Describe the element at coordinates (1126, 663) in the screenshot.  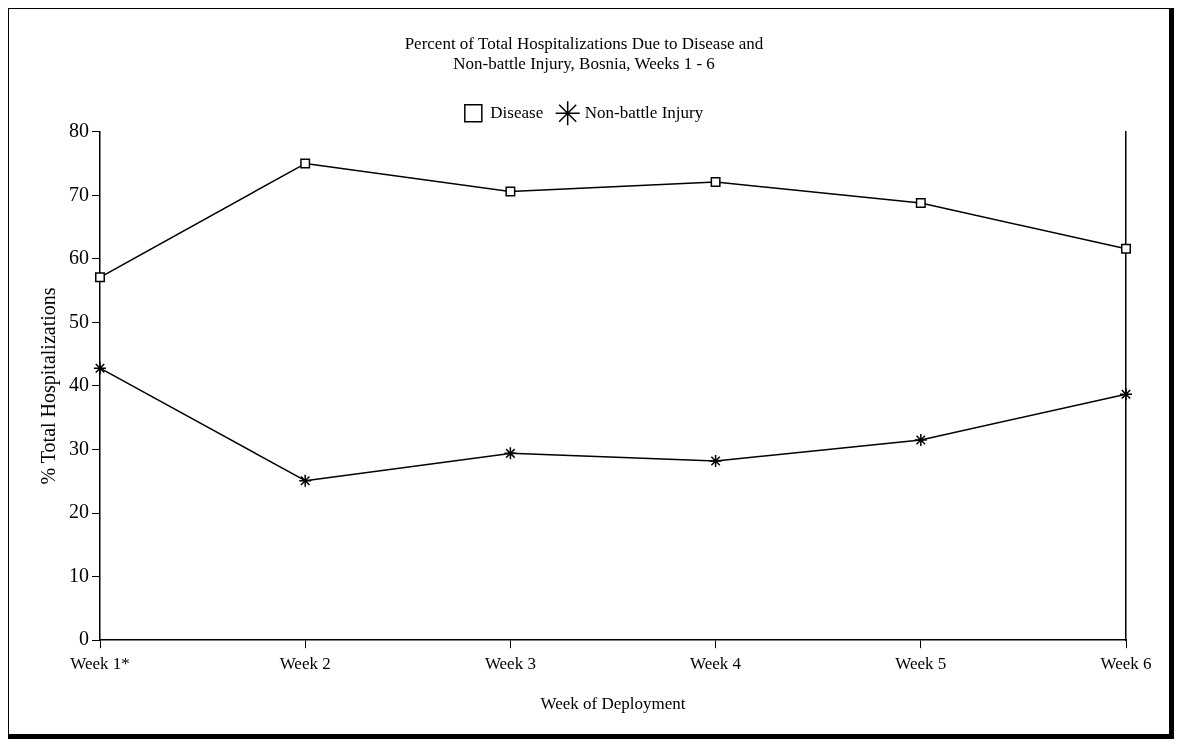
I see `x-tick-label: Week 6` at that location.